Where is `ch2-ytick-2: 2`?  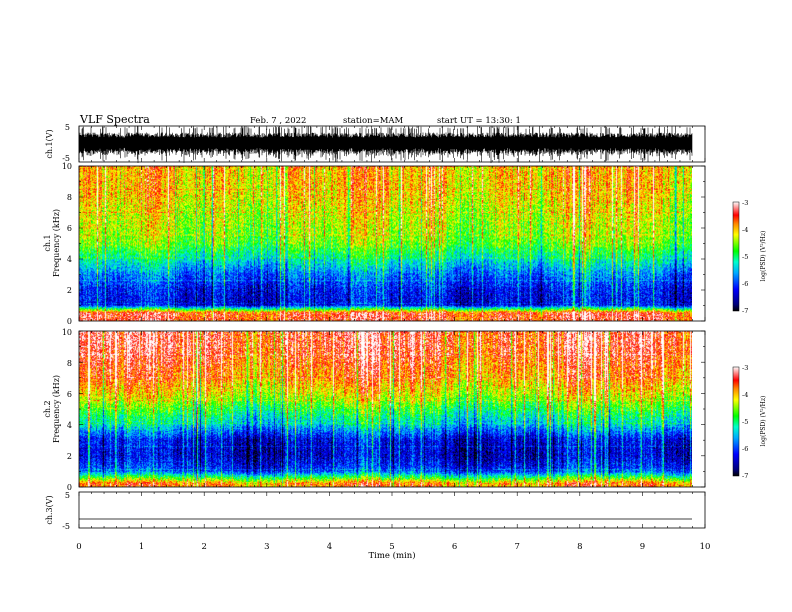 ch2-ytick-2: 2 is located at coordinates (69, 456).